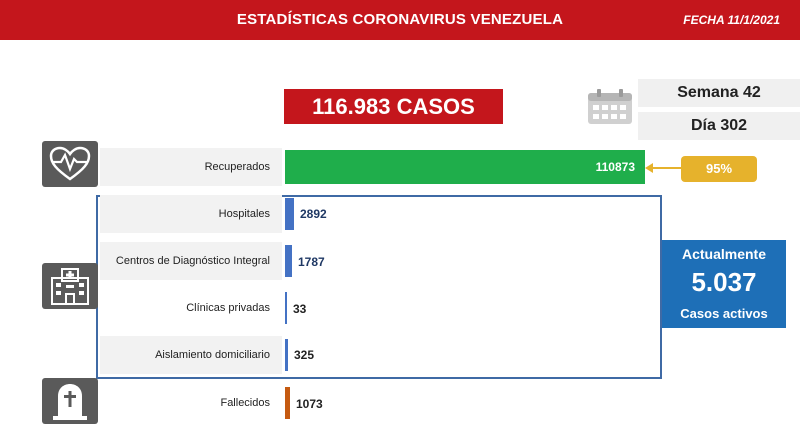 The image size is (800, 445). I want to click on total-cases-badge: 116.983 CASOS, so click(393, 106).